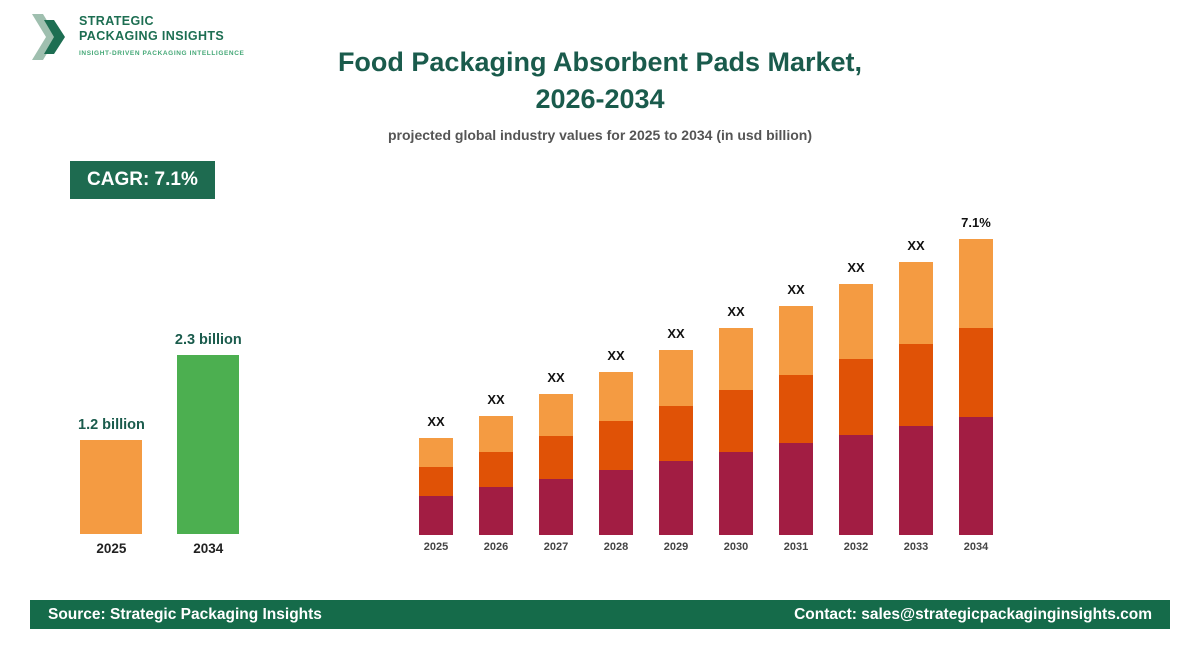 This screenshot has height=650, width=1200. I want to click on stacked-bar-2025, so click(436, 486).